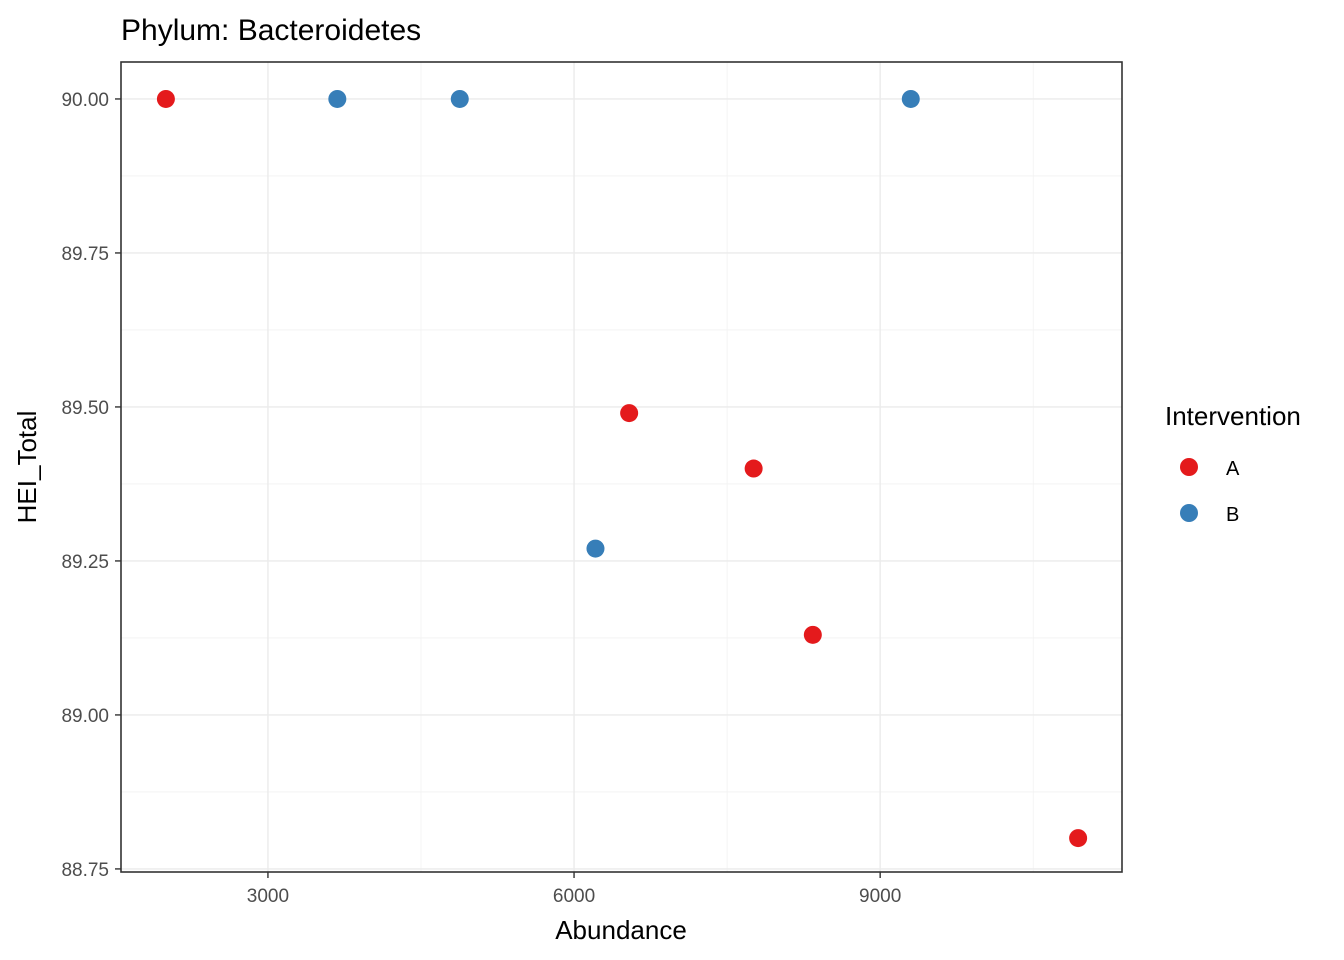 The width and height of the screenshot is (1344, 960). What do you see at coordinates (85, 100) in the screenshot?
I see `y-tick-label: 90.00` at bounding box center [85, 100].